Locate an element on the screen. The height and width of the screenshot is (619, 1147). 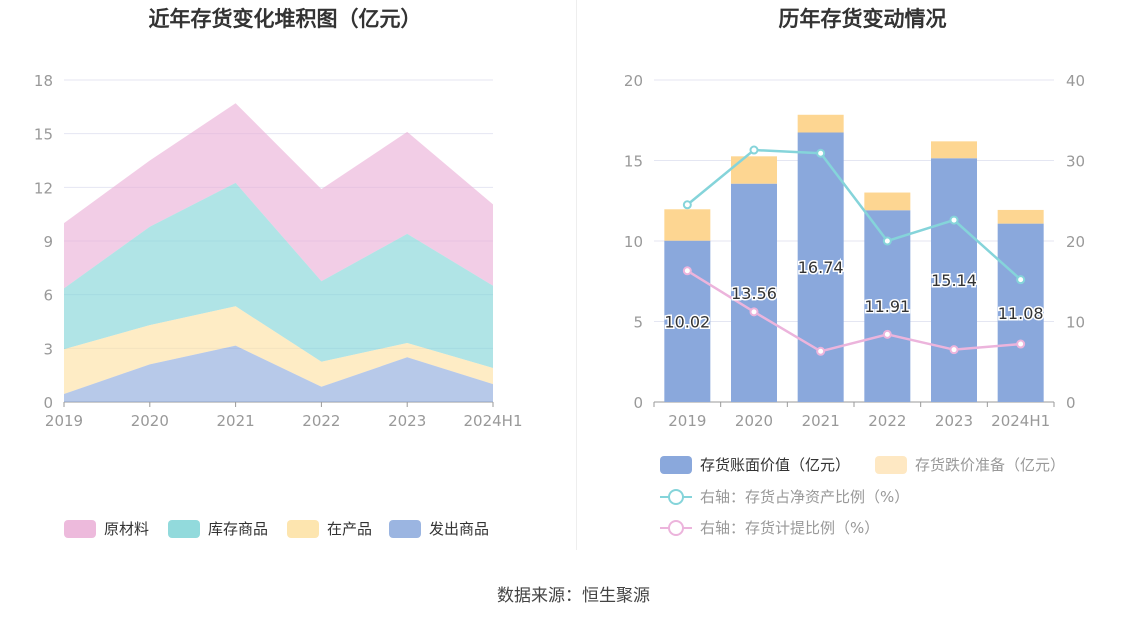
panel-divider is located at coordinates (576, 275).